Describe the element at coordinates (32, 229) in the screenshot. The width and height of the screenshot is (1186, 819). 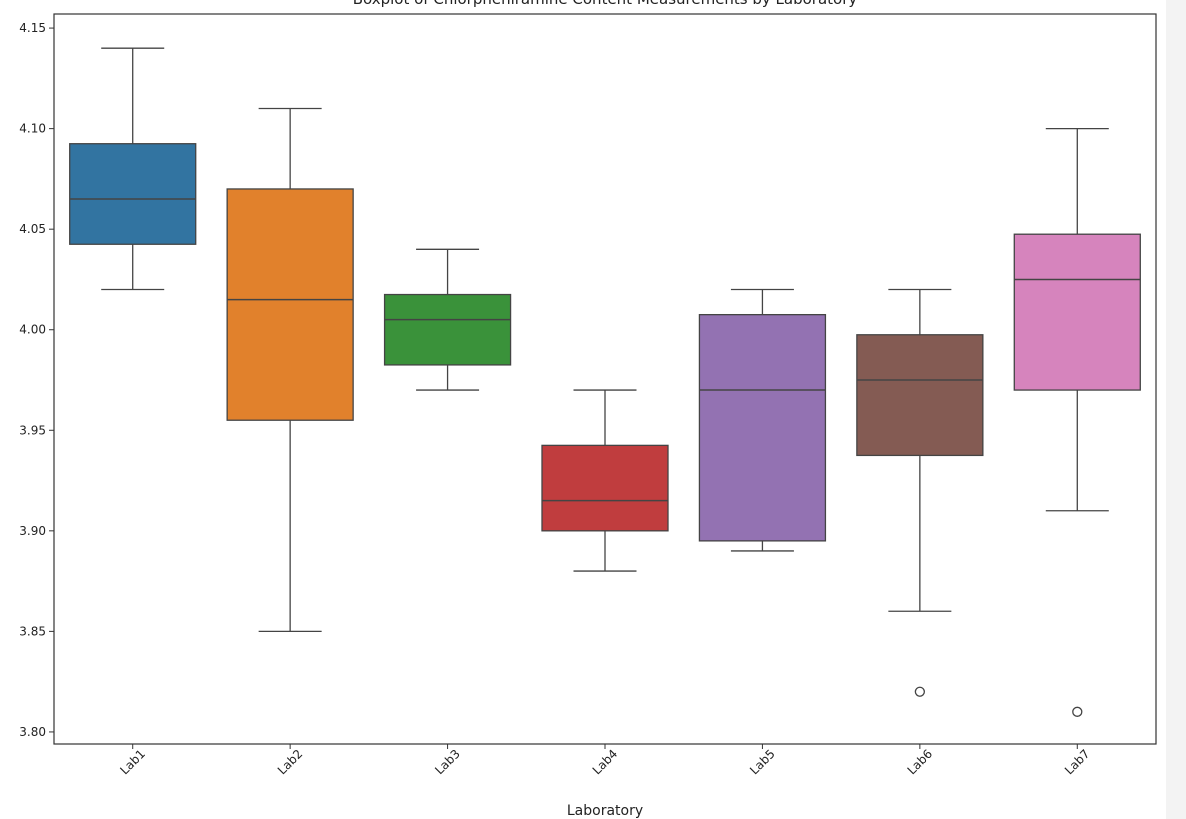
I see `y-tick-label: 4.05` at that location.